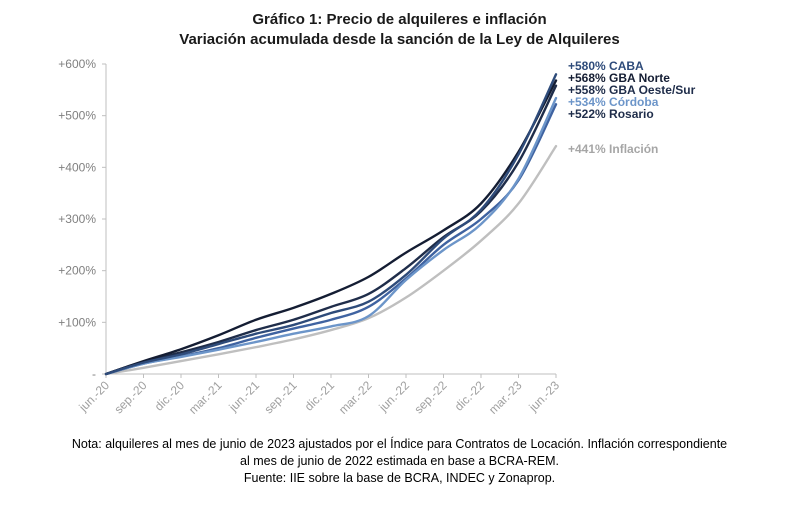 The width and height of the screenshot is (799, 507). I want to click on y-tick-label: +500%, so click(77, 116).